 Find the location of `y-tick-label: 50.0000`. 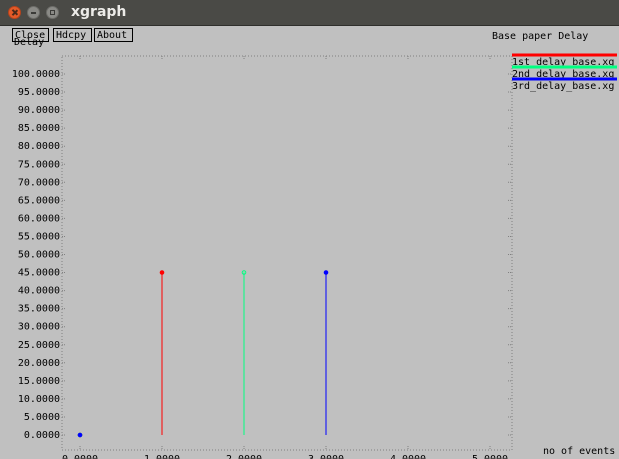

y-tick-label: 50.0000 is located at coordinates (39, 255).